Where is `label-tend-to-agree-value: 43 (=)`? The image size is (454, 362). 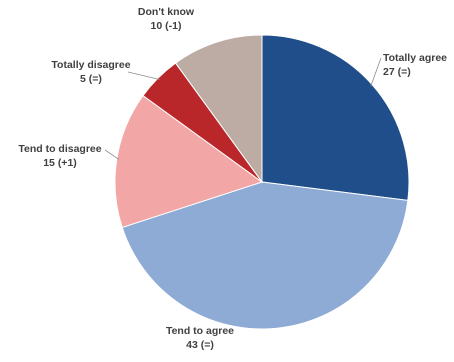
label-tend-to-agree-value: 43 (=) is located at coordinates (200, 345).